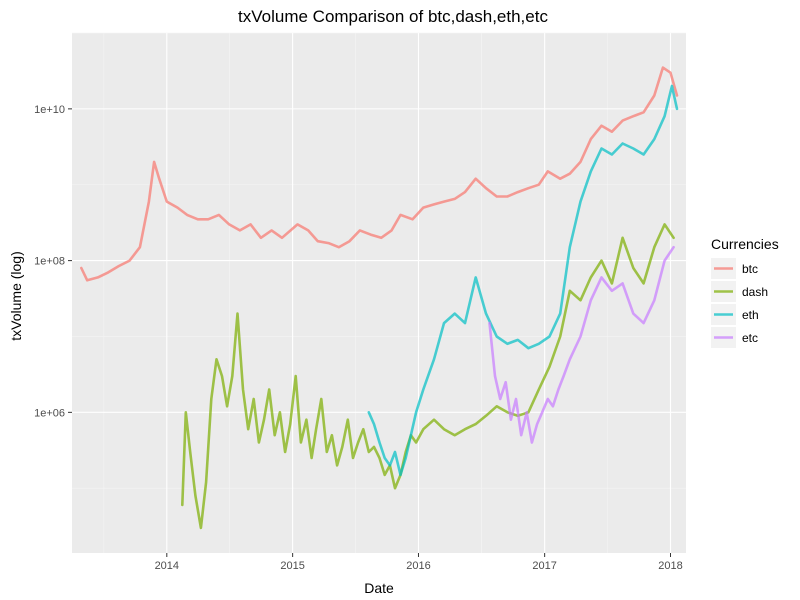  What do you see at coordinates (745, 244) in the screenshot?
I see `legend-title: Currencies` at bounding box center [745, 244].